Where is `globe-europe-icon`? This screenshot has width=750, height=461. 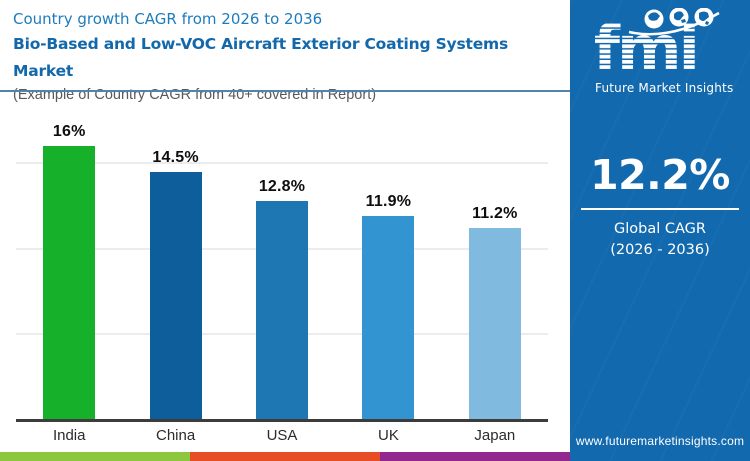
globe-europe-icon is located at coordinates (679, 17).